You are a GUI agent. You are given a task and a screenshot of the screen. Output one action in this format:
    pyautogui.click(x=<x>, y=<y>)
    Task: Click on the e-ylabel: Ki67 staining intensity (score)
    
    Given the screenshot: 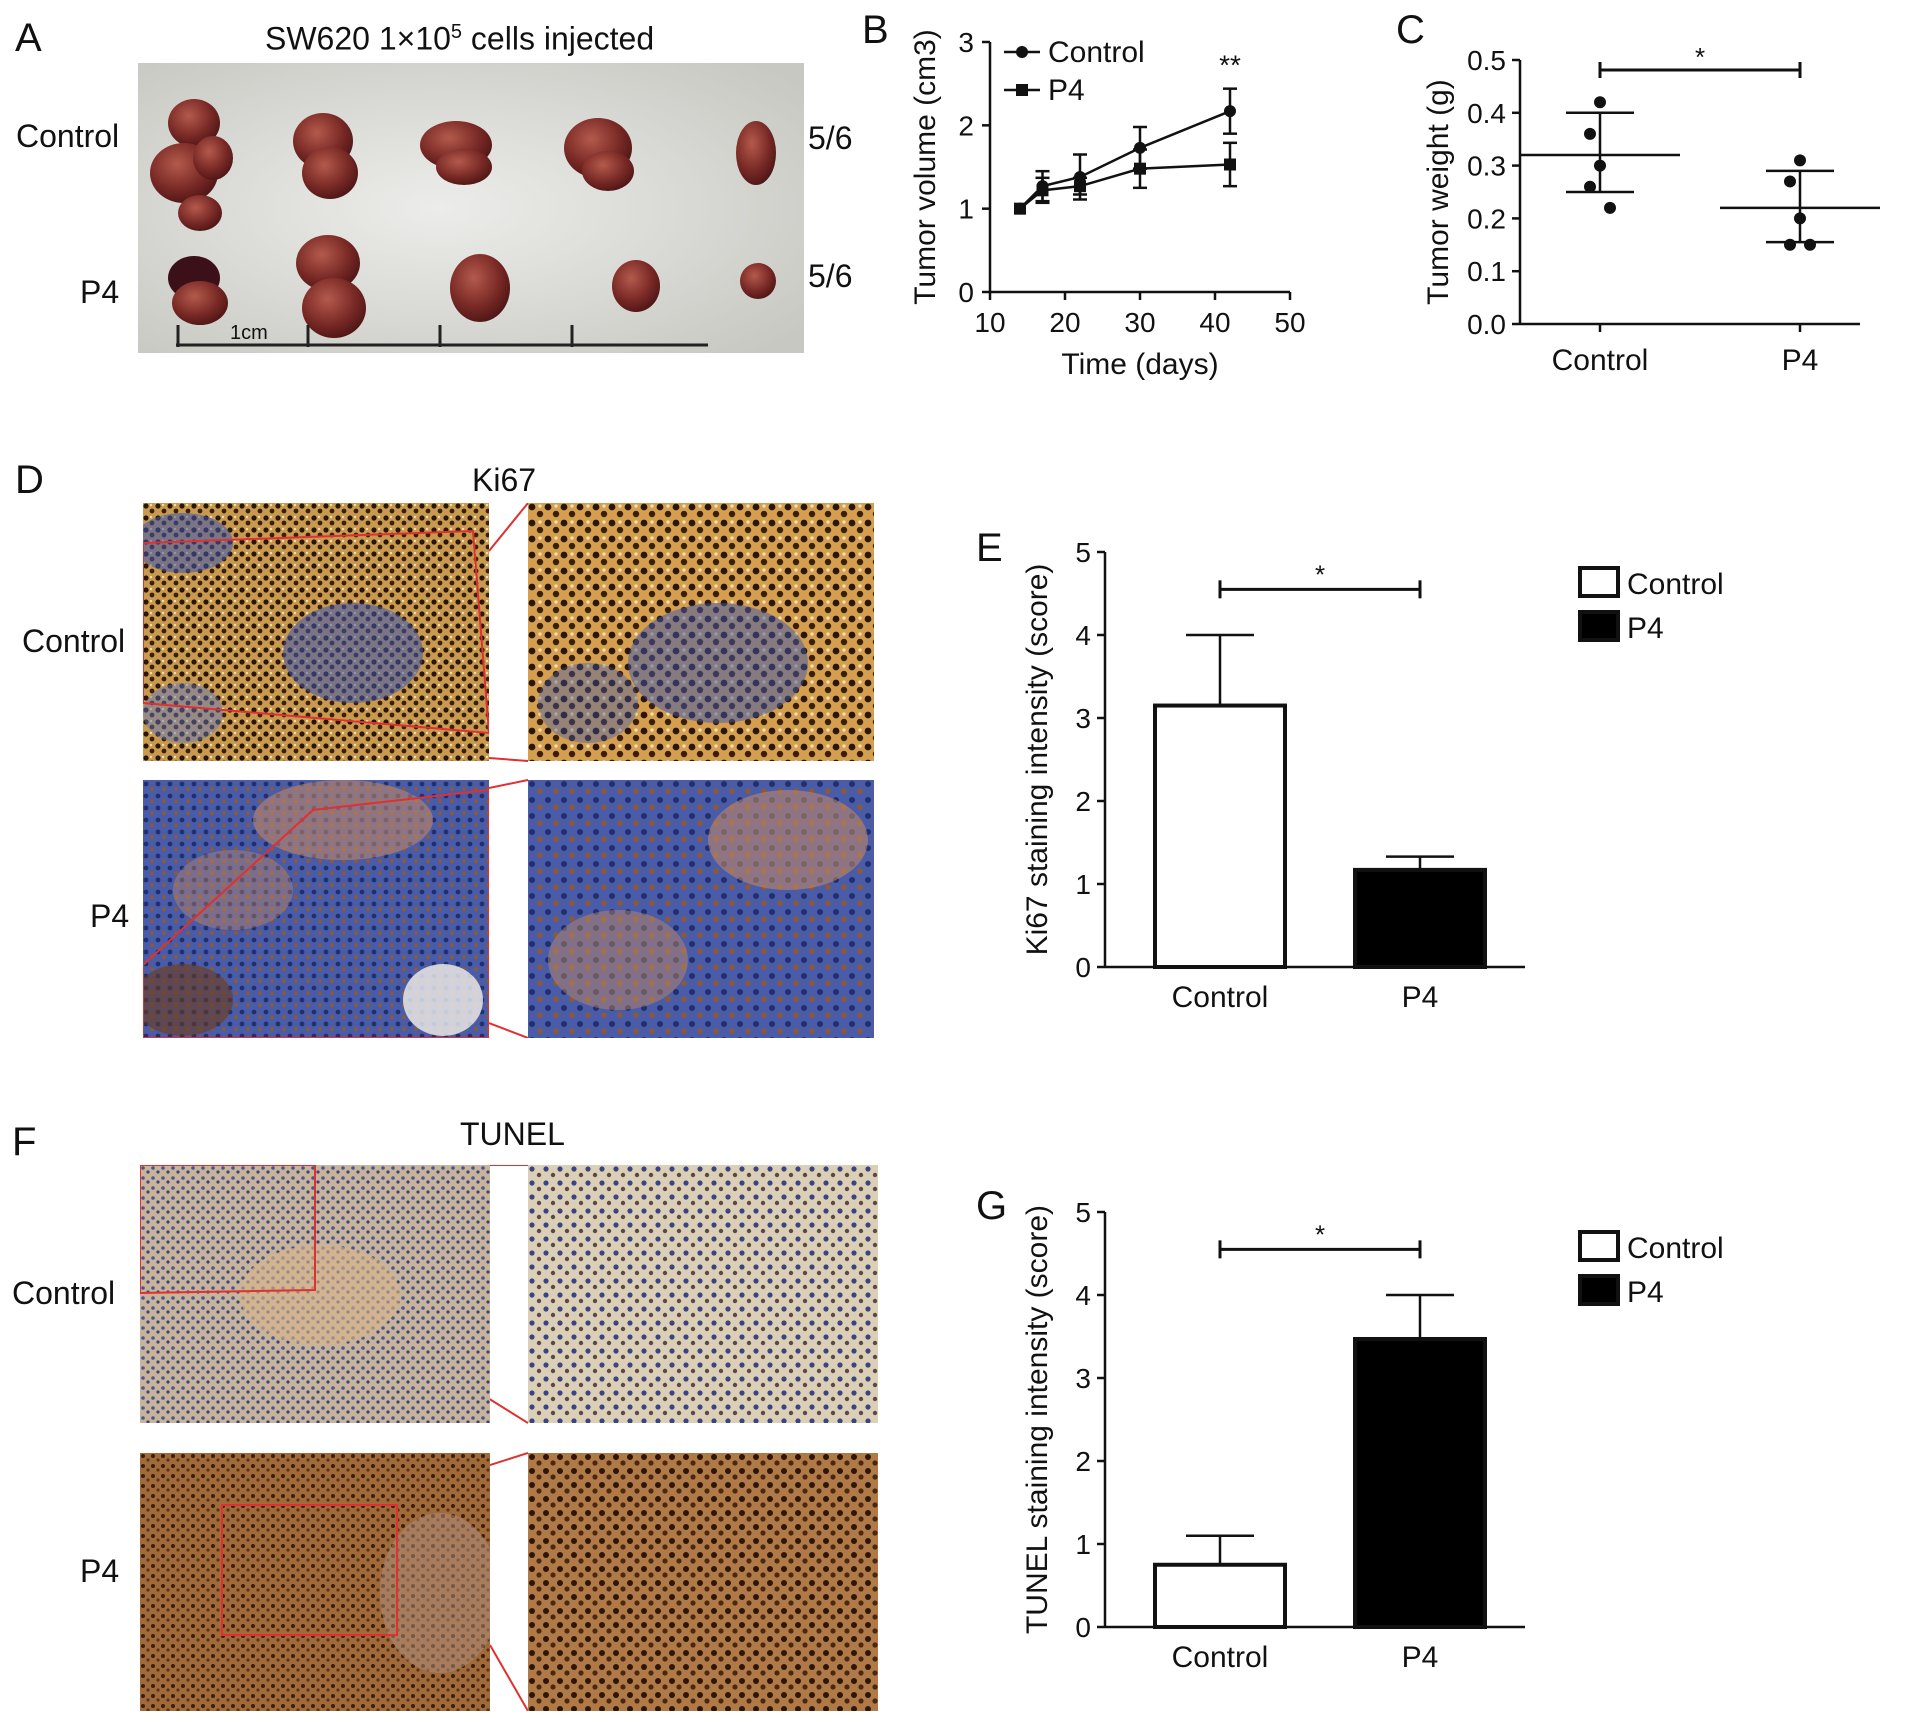 What is the action you would take?
    pyautogui.click(x=1037, y=760)
    